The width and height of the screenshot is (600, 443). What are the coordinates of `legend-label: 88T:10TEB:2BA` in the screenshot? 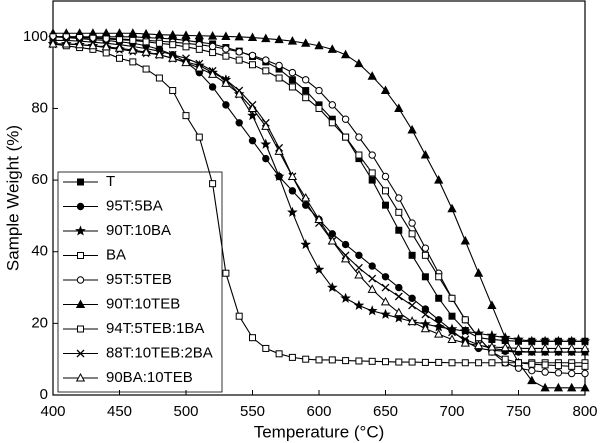 It's located at (159, 352).